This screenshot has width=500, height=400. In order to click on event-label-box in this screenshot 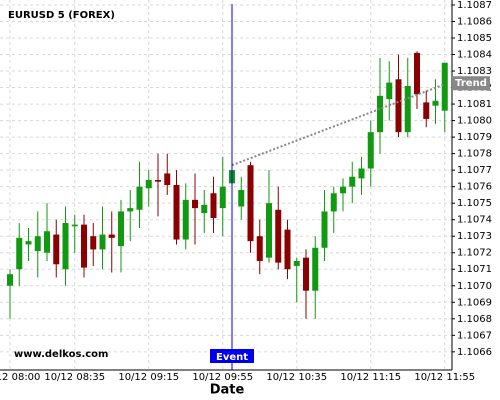, I will do `click(232, 356)`.